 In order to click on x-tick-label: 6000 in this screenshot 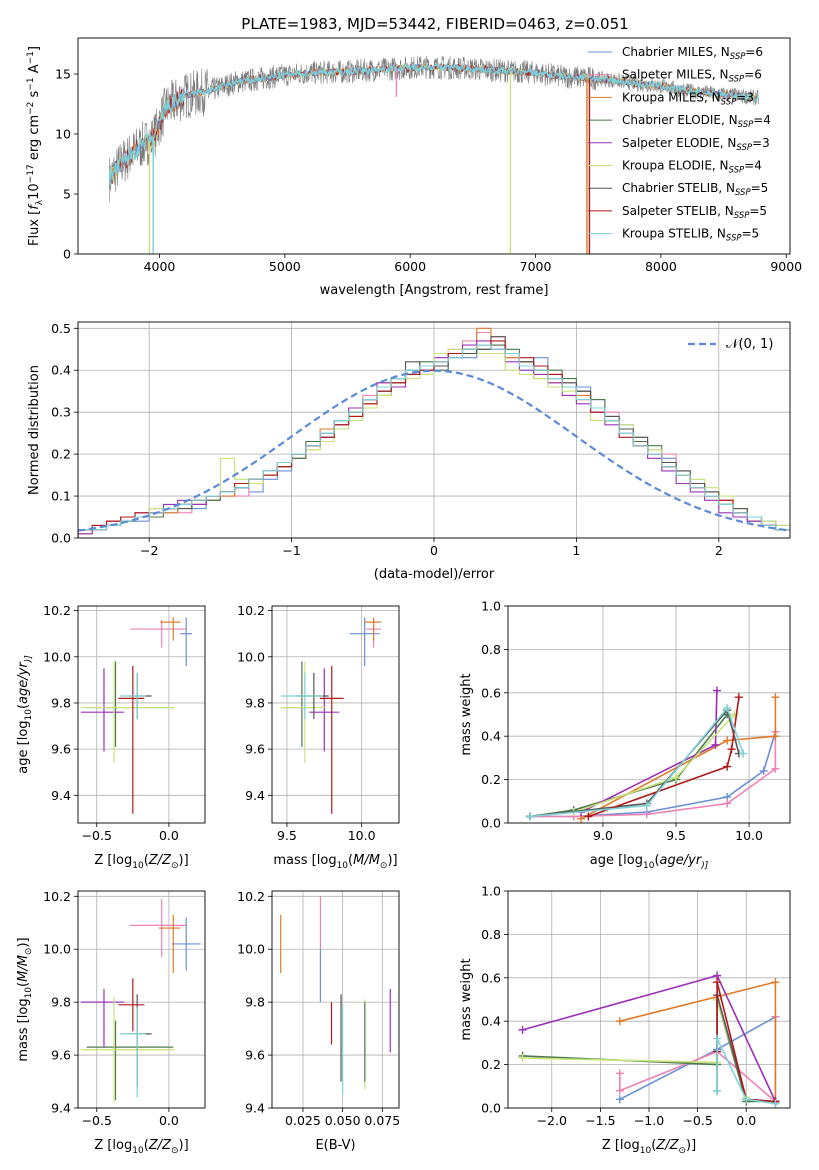, I will do `click(410, 266)`.